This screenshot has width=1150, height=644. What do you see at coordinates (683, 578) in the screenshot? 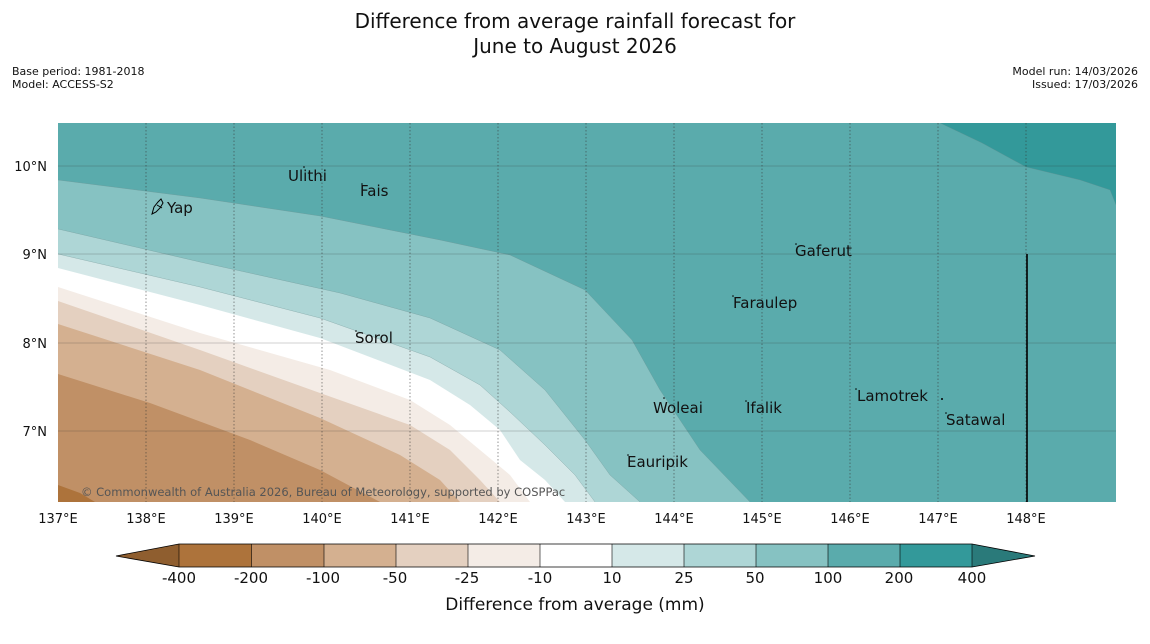
I see `cb-tick-p25: 25` at bounding box center [683, 578].